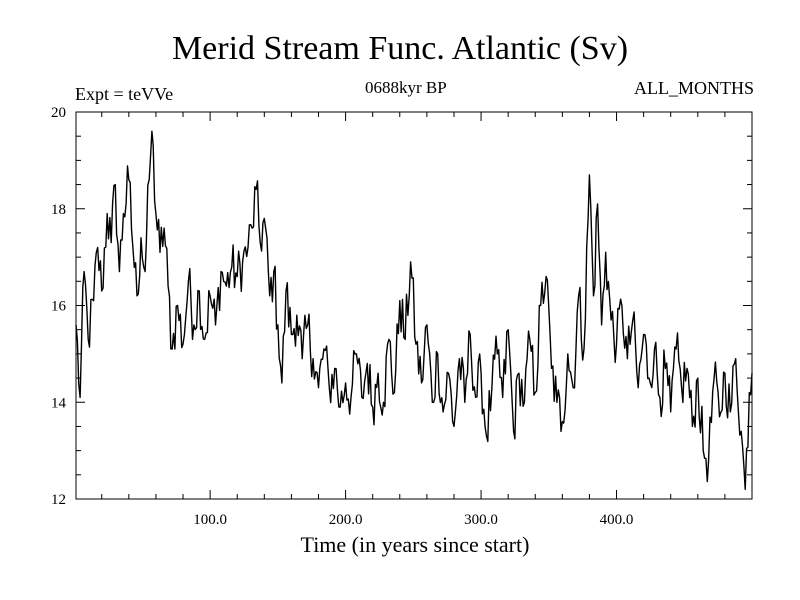 The height and width of the screenshot is (600, 800). I want to click on y-tick-label: 16, so click(59, 307).